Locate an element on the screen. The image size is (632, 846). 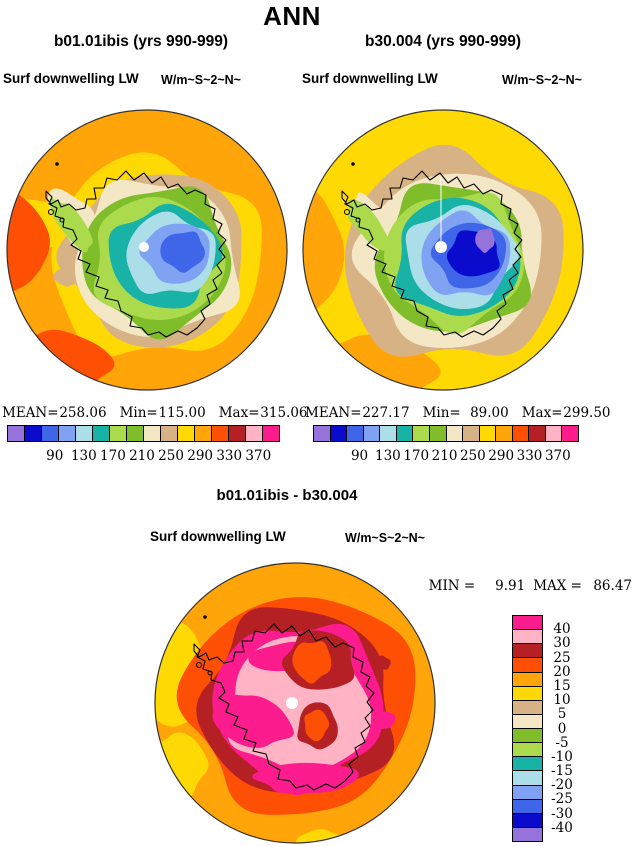
stat-label: MEAN= is located at coordinates (30, 413).